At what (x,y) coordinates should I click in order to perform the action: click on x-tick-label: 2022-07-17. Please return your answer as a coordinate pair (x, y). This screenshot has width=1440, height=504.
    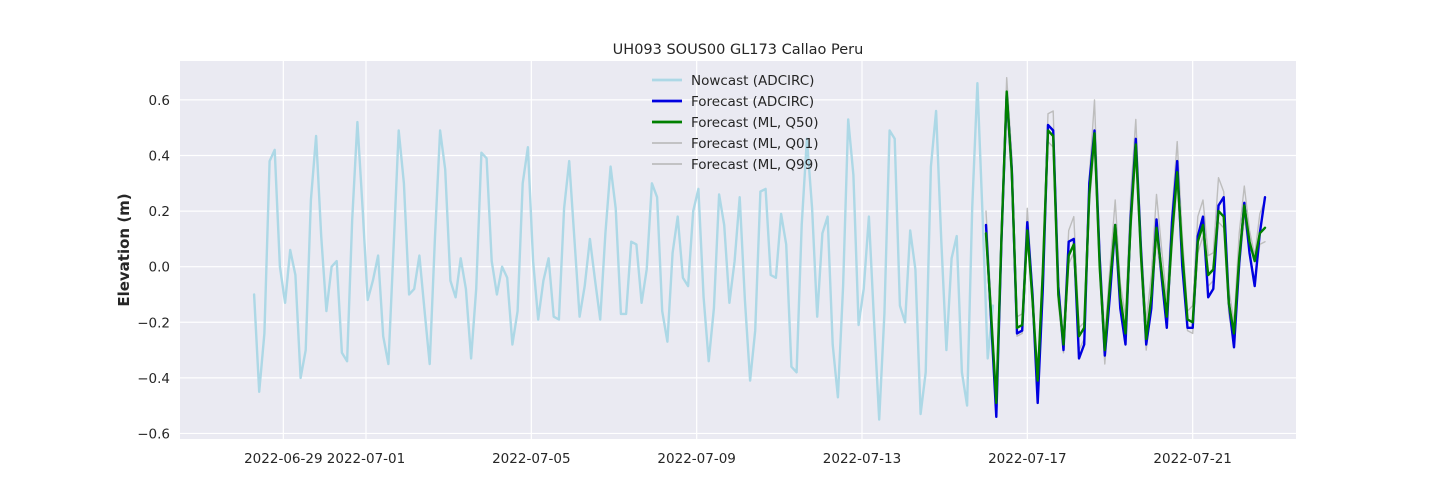
    Looking at the image, I should click on (1027, 459).